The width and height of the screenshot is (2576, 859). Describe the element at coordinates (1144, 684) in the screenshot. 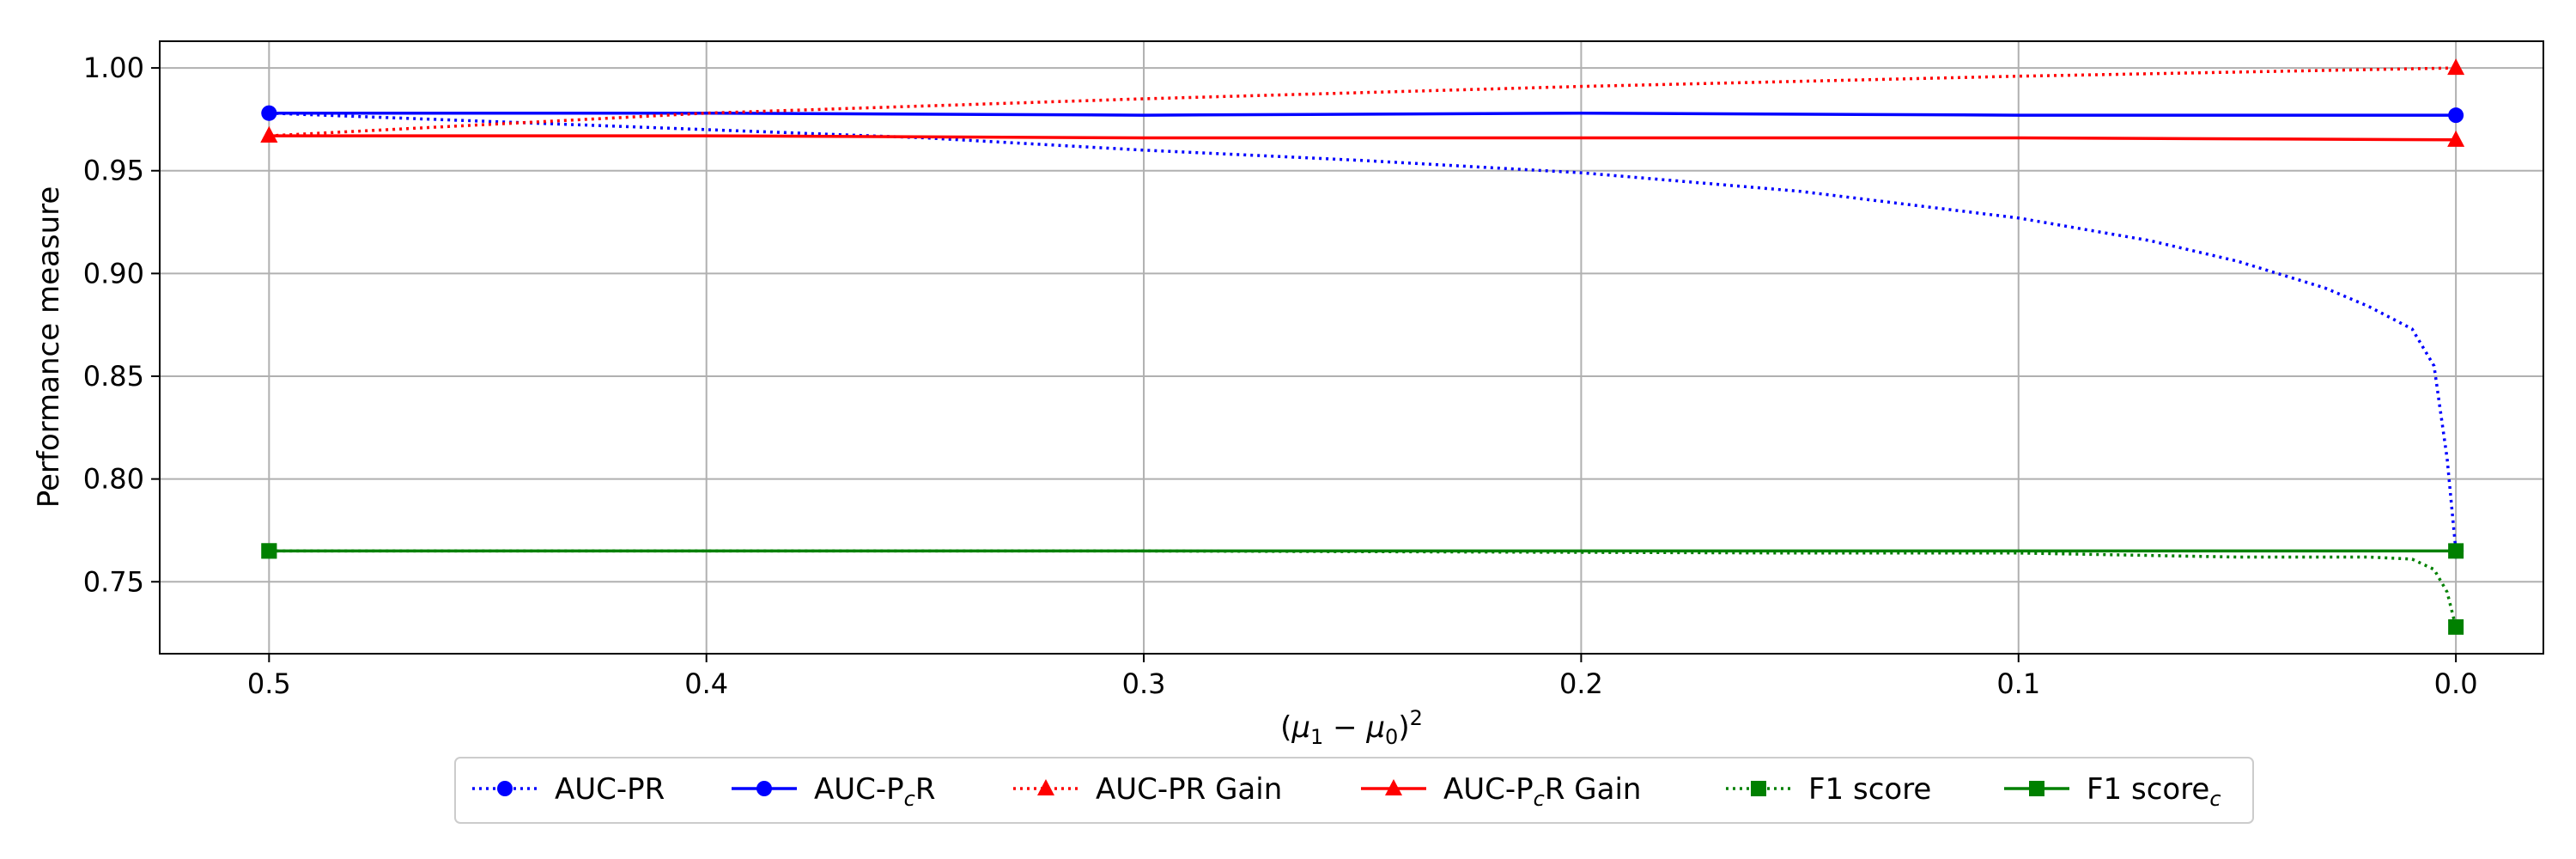

I see `x-tick-label: 0.3` at that location.